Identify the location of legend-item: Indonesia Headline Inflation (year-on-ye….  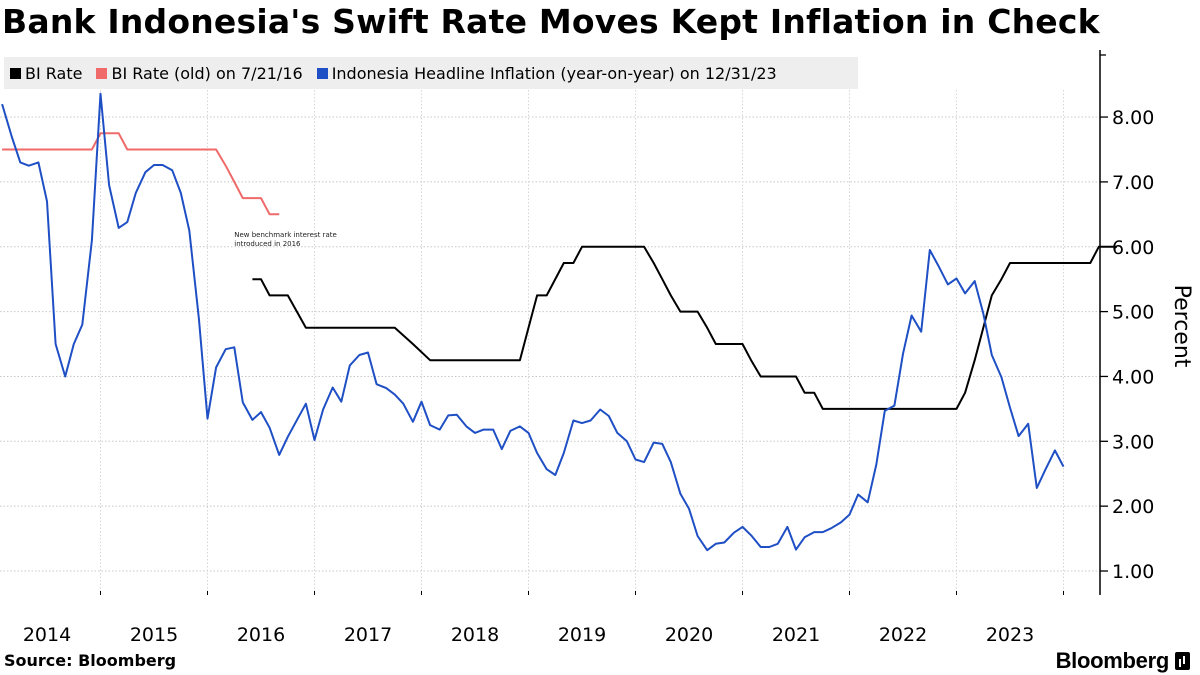
(546, 73).